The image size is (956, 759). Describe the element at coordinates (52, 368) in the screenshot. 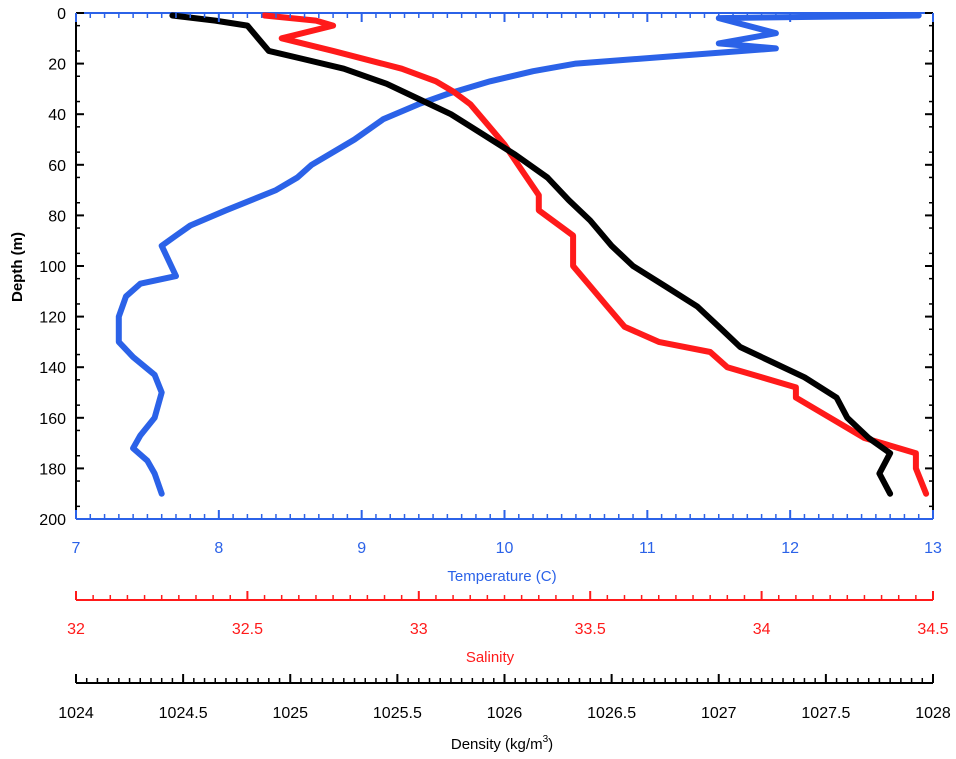

I see `y-tick-label: 140` at that location.